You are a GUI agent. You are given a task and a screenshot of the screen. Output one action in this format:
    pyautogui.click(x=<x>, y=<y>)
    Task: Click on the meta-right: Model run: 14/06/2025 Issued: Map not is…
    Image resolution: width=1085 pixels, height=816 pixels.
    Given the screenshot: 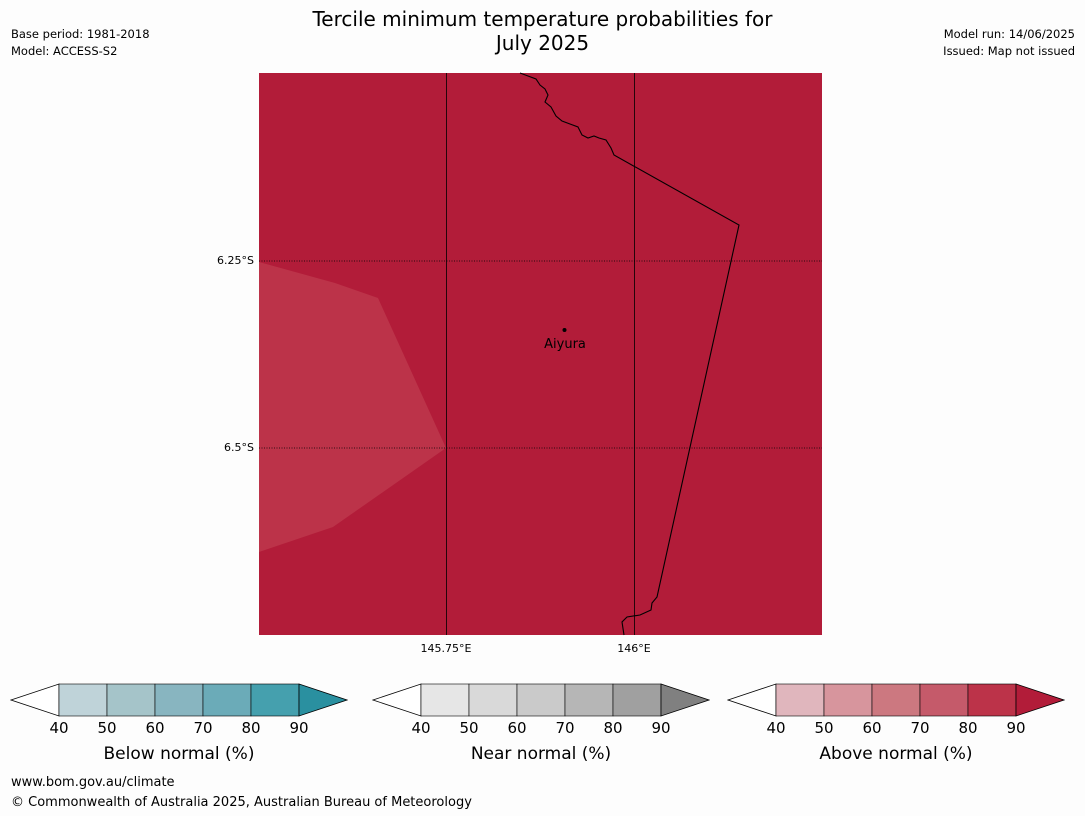 What is the action you would take?
    pyautogui.click(x=1009, y=43)
    